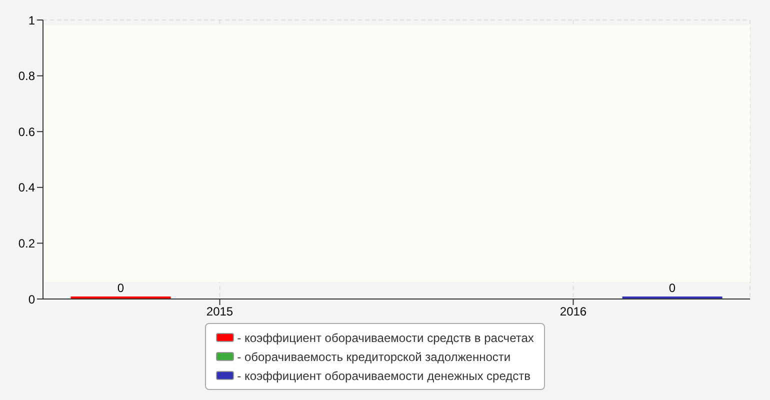  Describe the element at coordinates (385, 337) in the screenshot. I see `legend-label: - коэффициент оборачиваемости средств в расчетах` at that location.